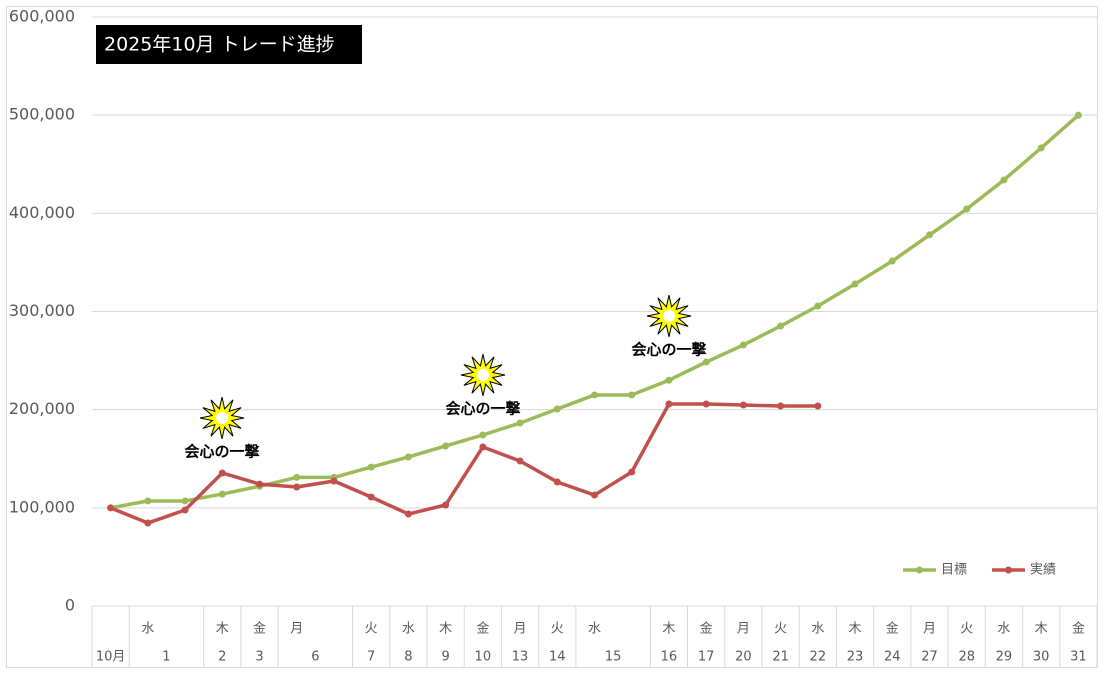 The image size is (1106, 673). What do you see at coordinates (706, 657) in the screenshot?
I see `x-tick-label: 17` at bounding box center [706, 657].